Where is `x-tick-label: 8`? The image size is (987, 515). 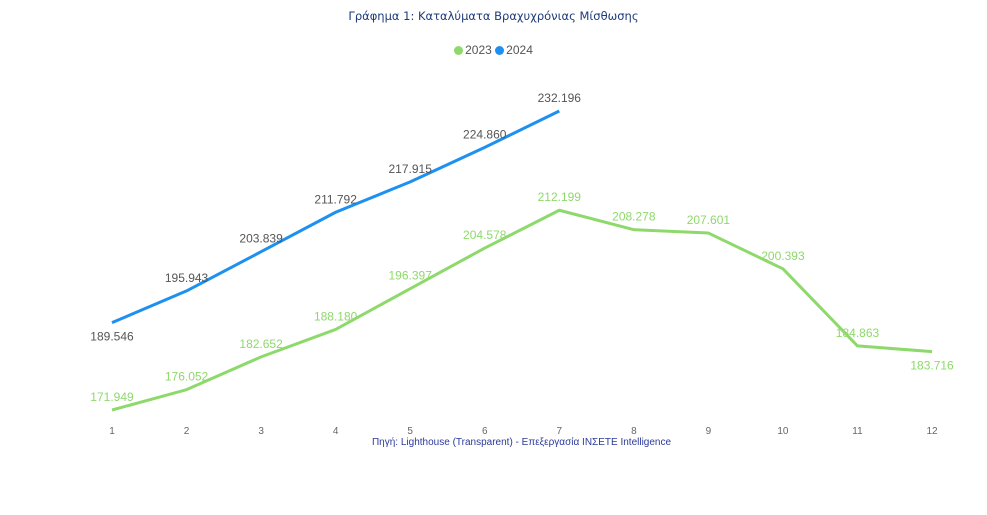
x-tick-label: 8 is located at coordinates (634, 431).